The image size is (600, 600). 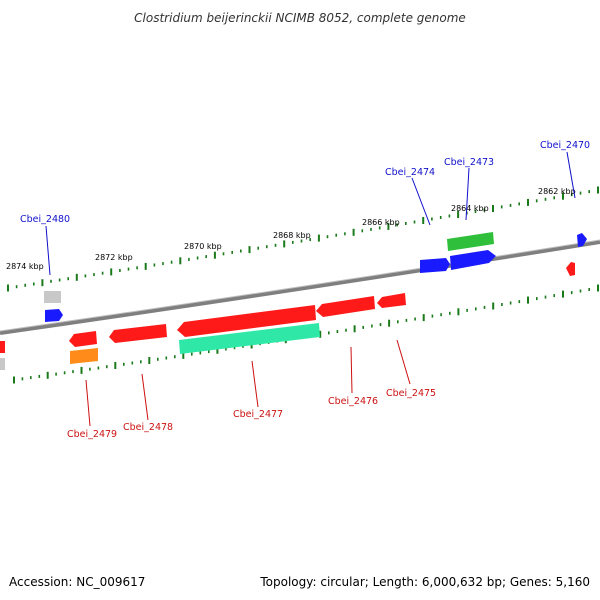 What do you see at coordinates (2, 347) in the screenshot?
I see `gene-arrow-edge-red` at bounding box center [2, 347].